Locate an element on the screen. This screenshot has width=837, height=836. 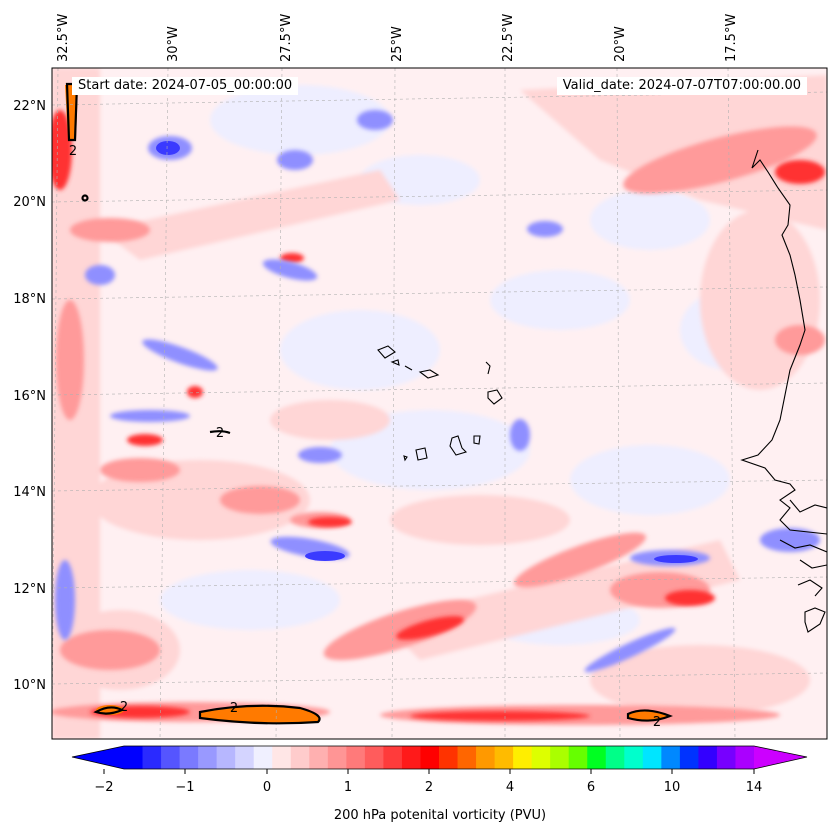
colorbar-cells is located at coordinates (439, 757).